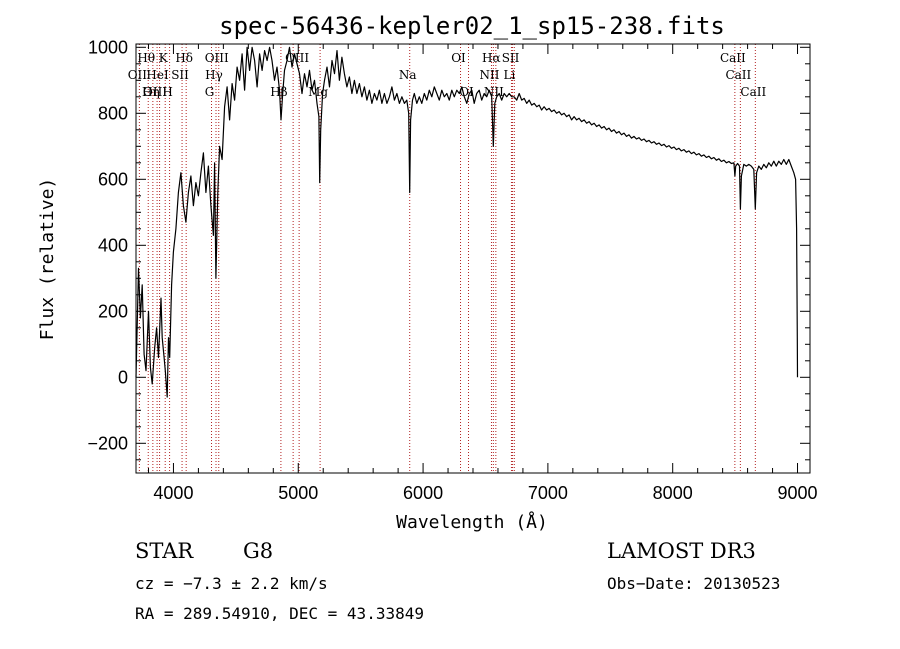  Describe the element at coordinates (548, 493) in the screenshot. I see `x-tick-label: 7000` at that location.